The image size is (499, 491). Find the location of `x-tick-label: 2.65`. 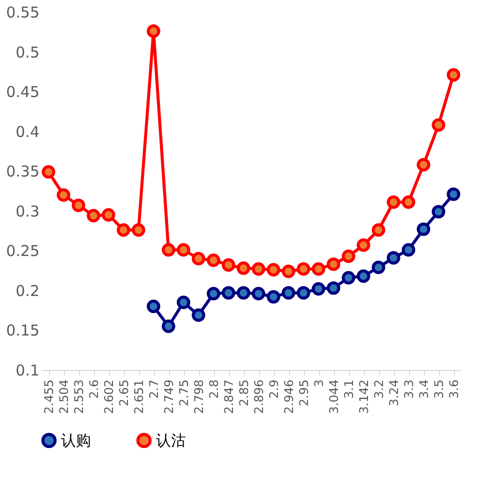

x-tick-label: 2.65 is located at coordinates (124, 393).